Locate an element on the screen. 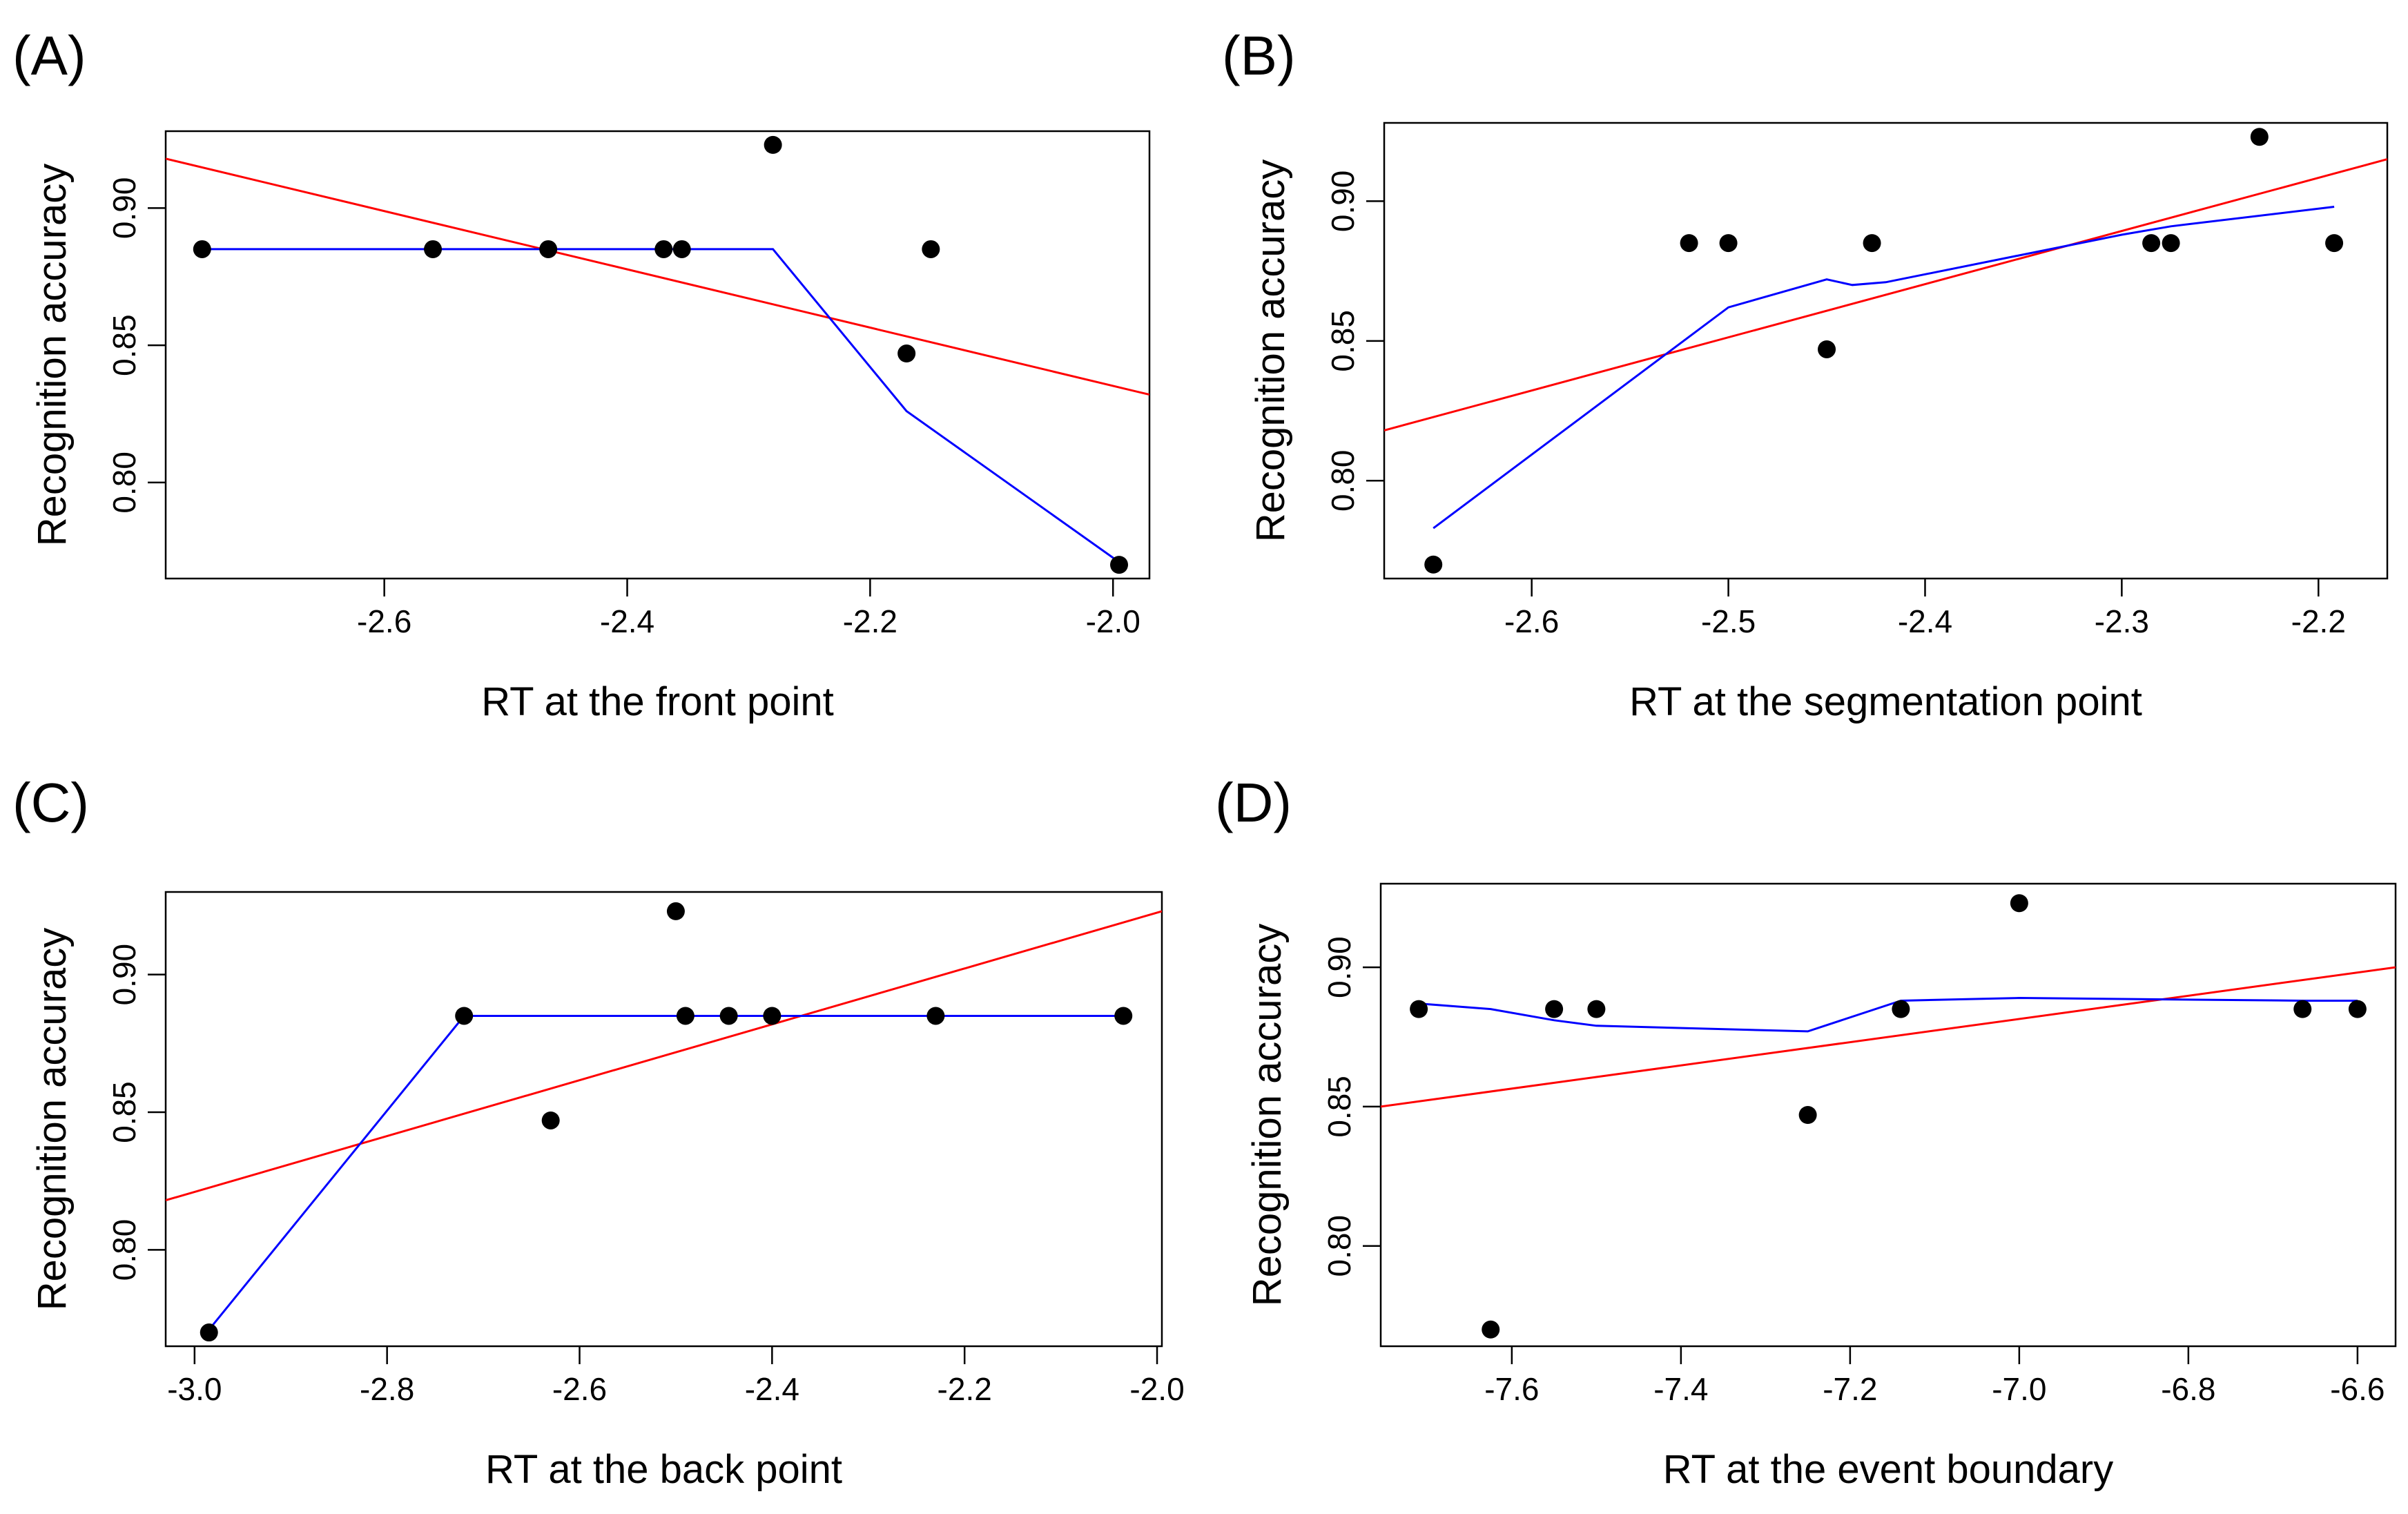 Image resolution: width=2408 pixels, height=1514 pixels. panel-label: (D) is located at coordinates (1253, 802).